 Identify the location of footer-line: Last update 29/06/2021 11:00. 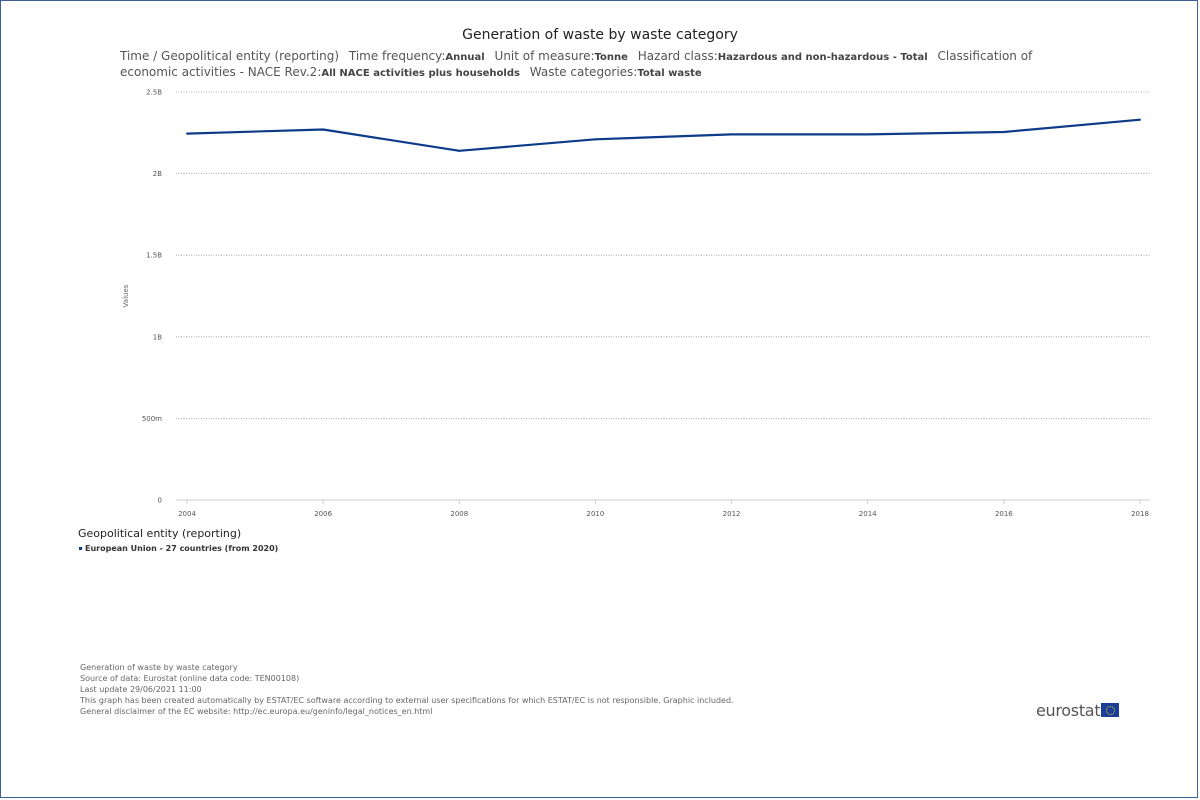
(141, 689).